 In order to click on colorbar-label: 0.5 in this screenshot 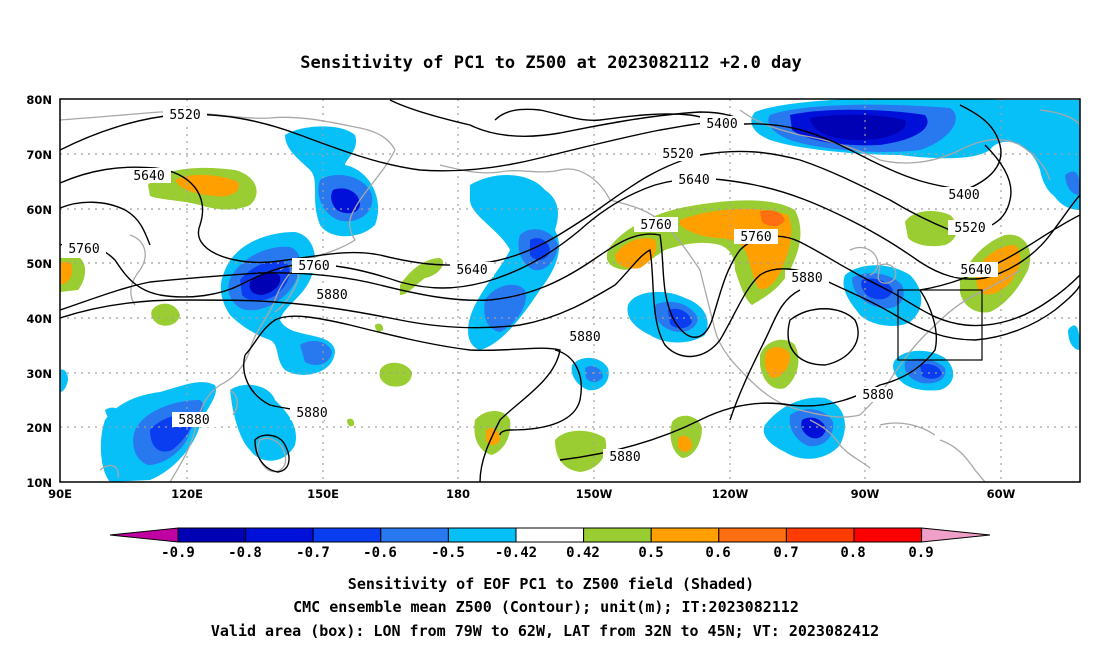, I will do `click(650, 553)`.